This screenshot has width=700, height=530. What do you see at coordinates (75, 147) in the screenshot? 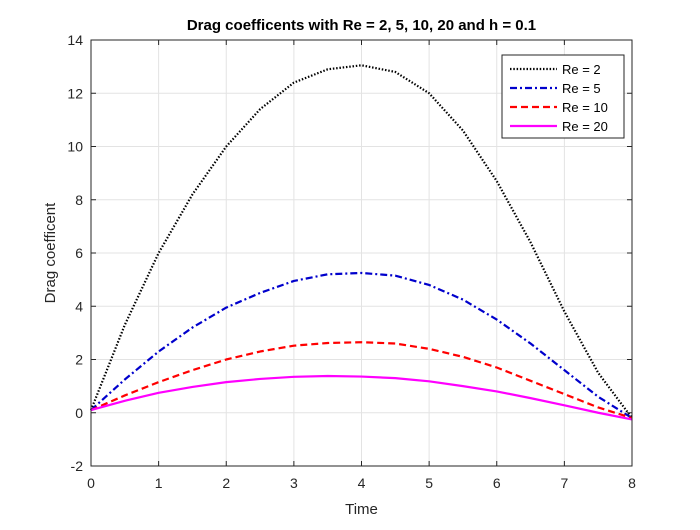
I see `y-tick-label: 10` at bounding box center [75, 147].